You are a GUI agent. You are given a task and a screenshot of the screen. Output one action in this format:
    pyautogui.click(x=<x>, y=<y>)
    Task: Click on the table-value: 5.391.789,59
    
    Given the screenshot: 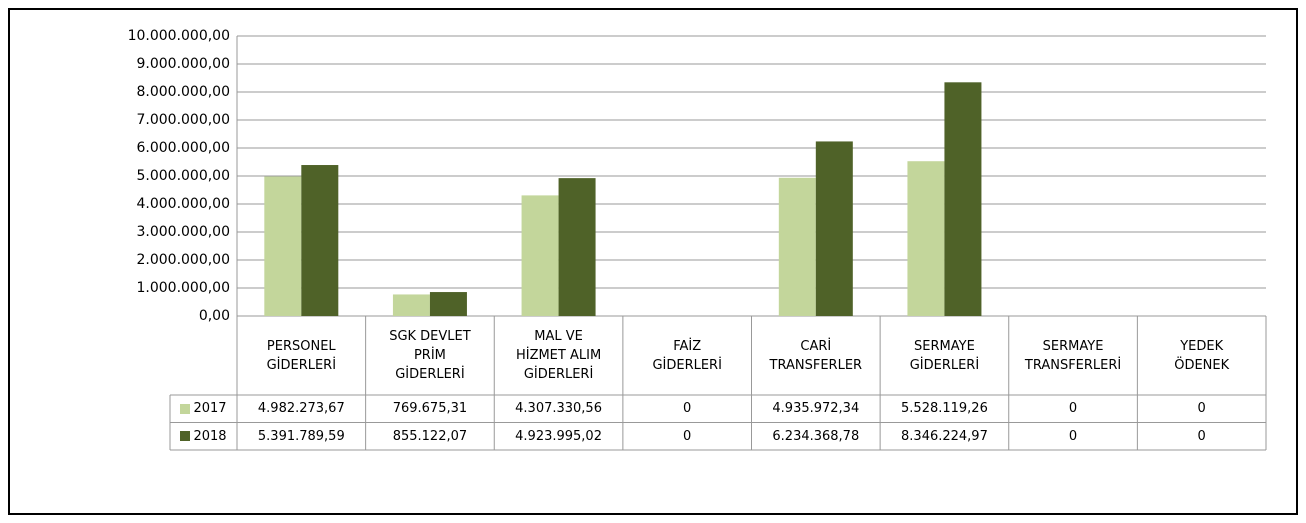 What is the action you would take?
    pyautogui.click(x=301, y=436)
    